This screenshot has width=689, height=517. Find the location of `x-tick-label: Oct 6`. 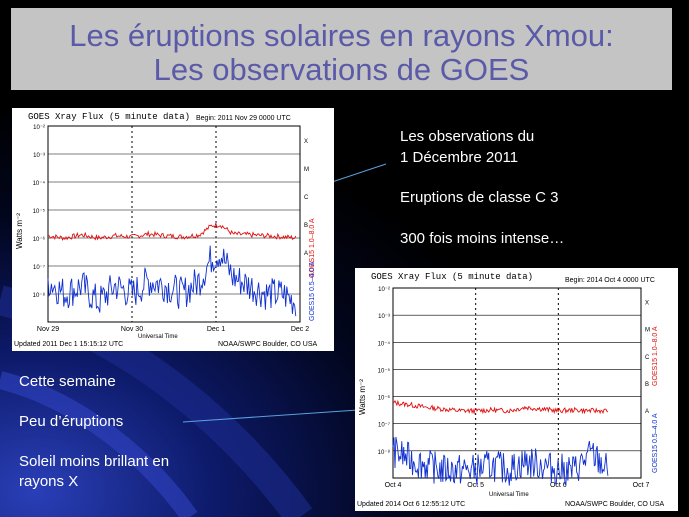

x-tick-label: Oct 6 is located at coordinates (558, 485).